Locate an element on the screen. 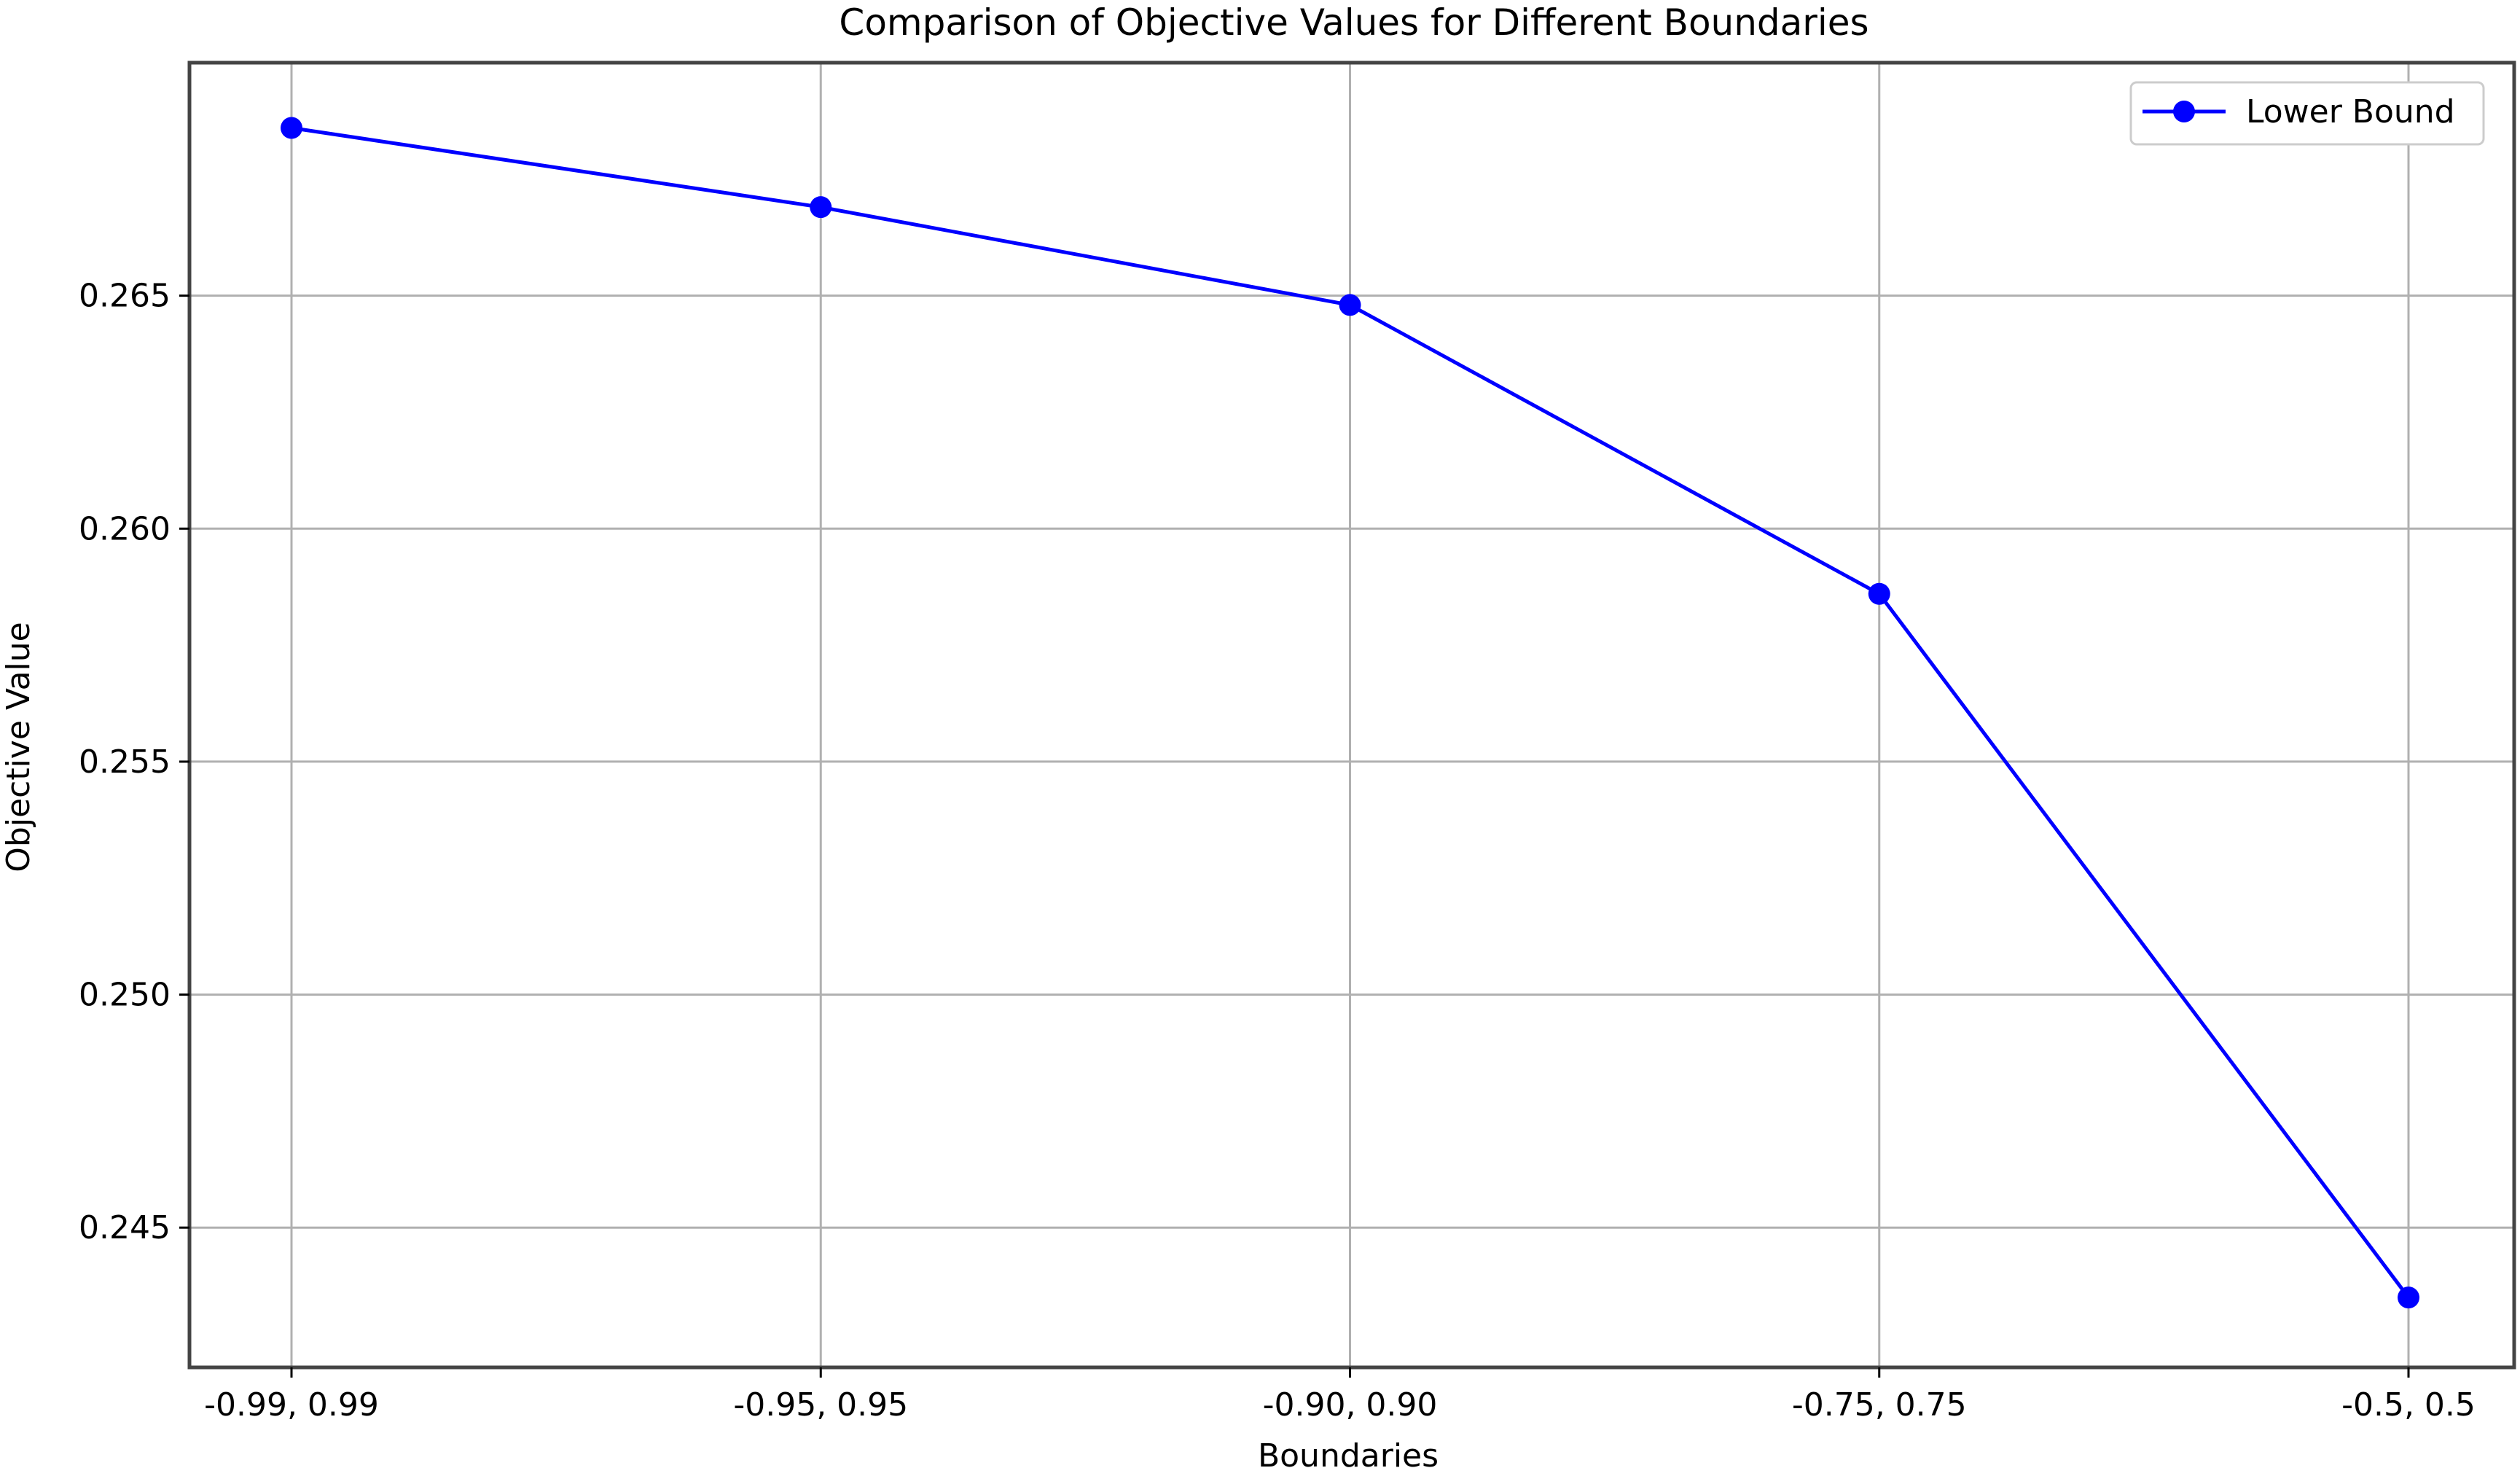 Image resolution: width=2520 pixels, height=1476 pixels. y-tick-label: 0.260 is located at coordinates (125, 528).